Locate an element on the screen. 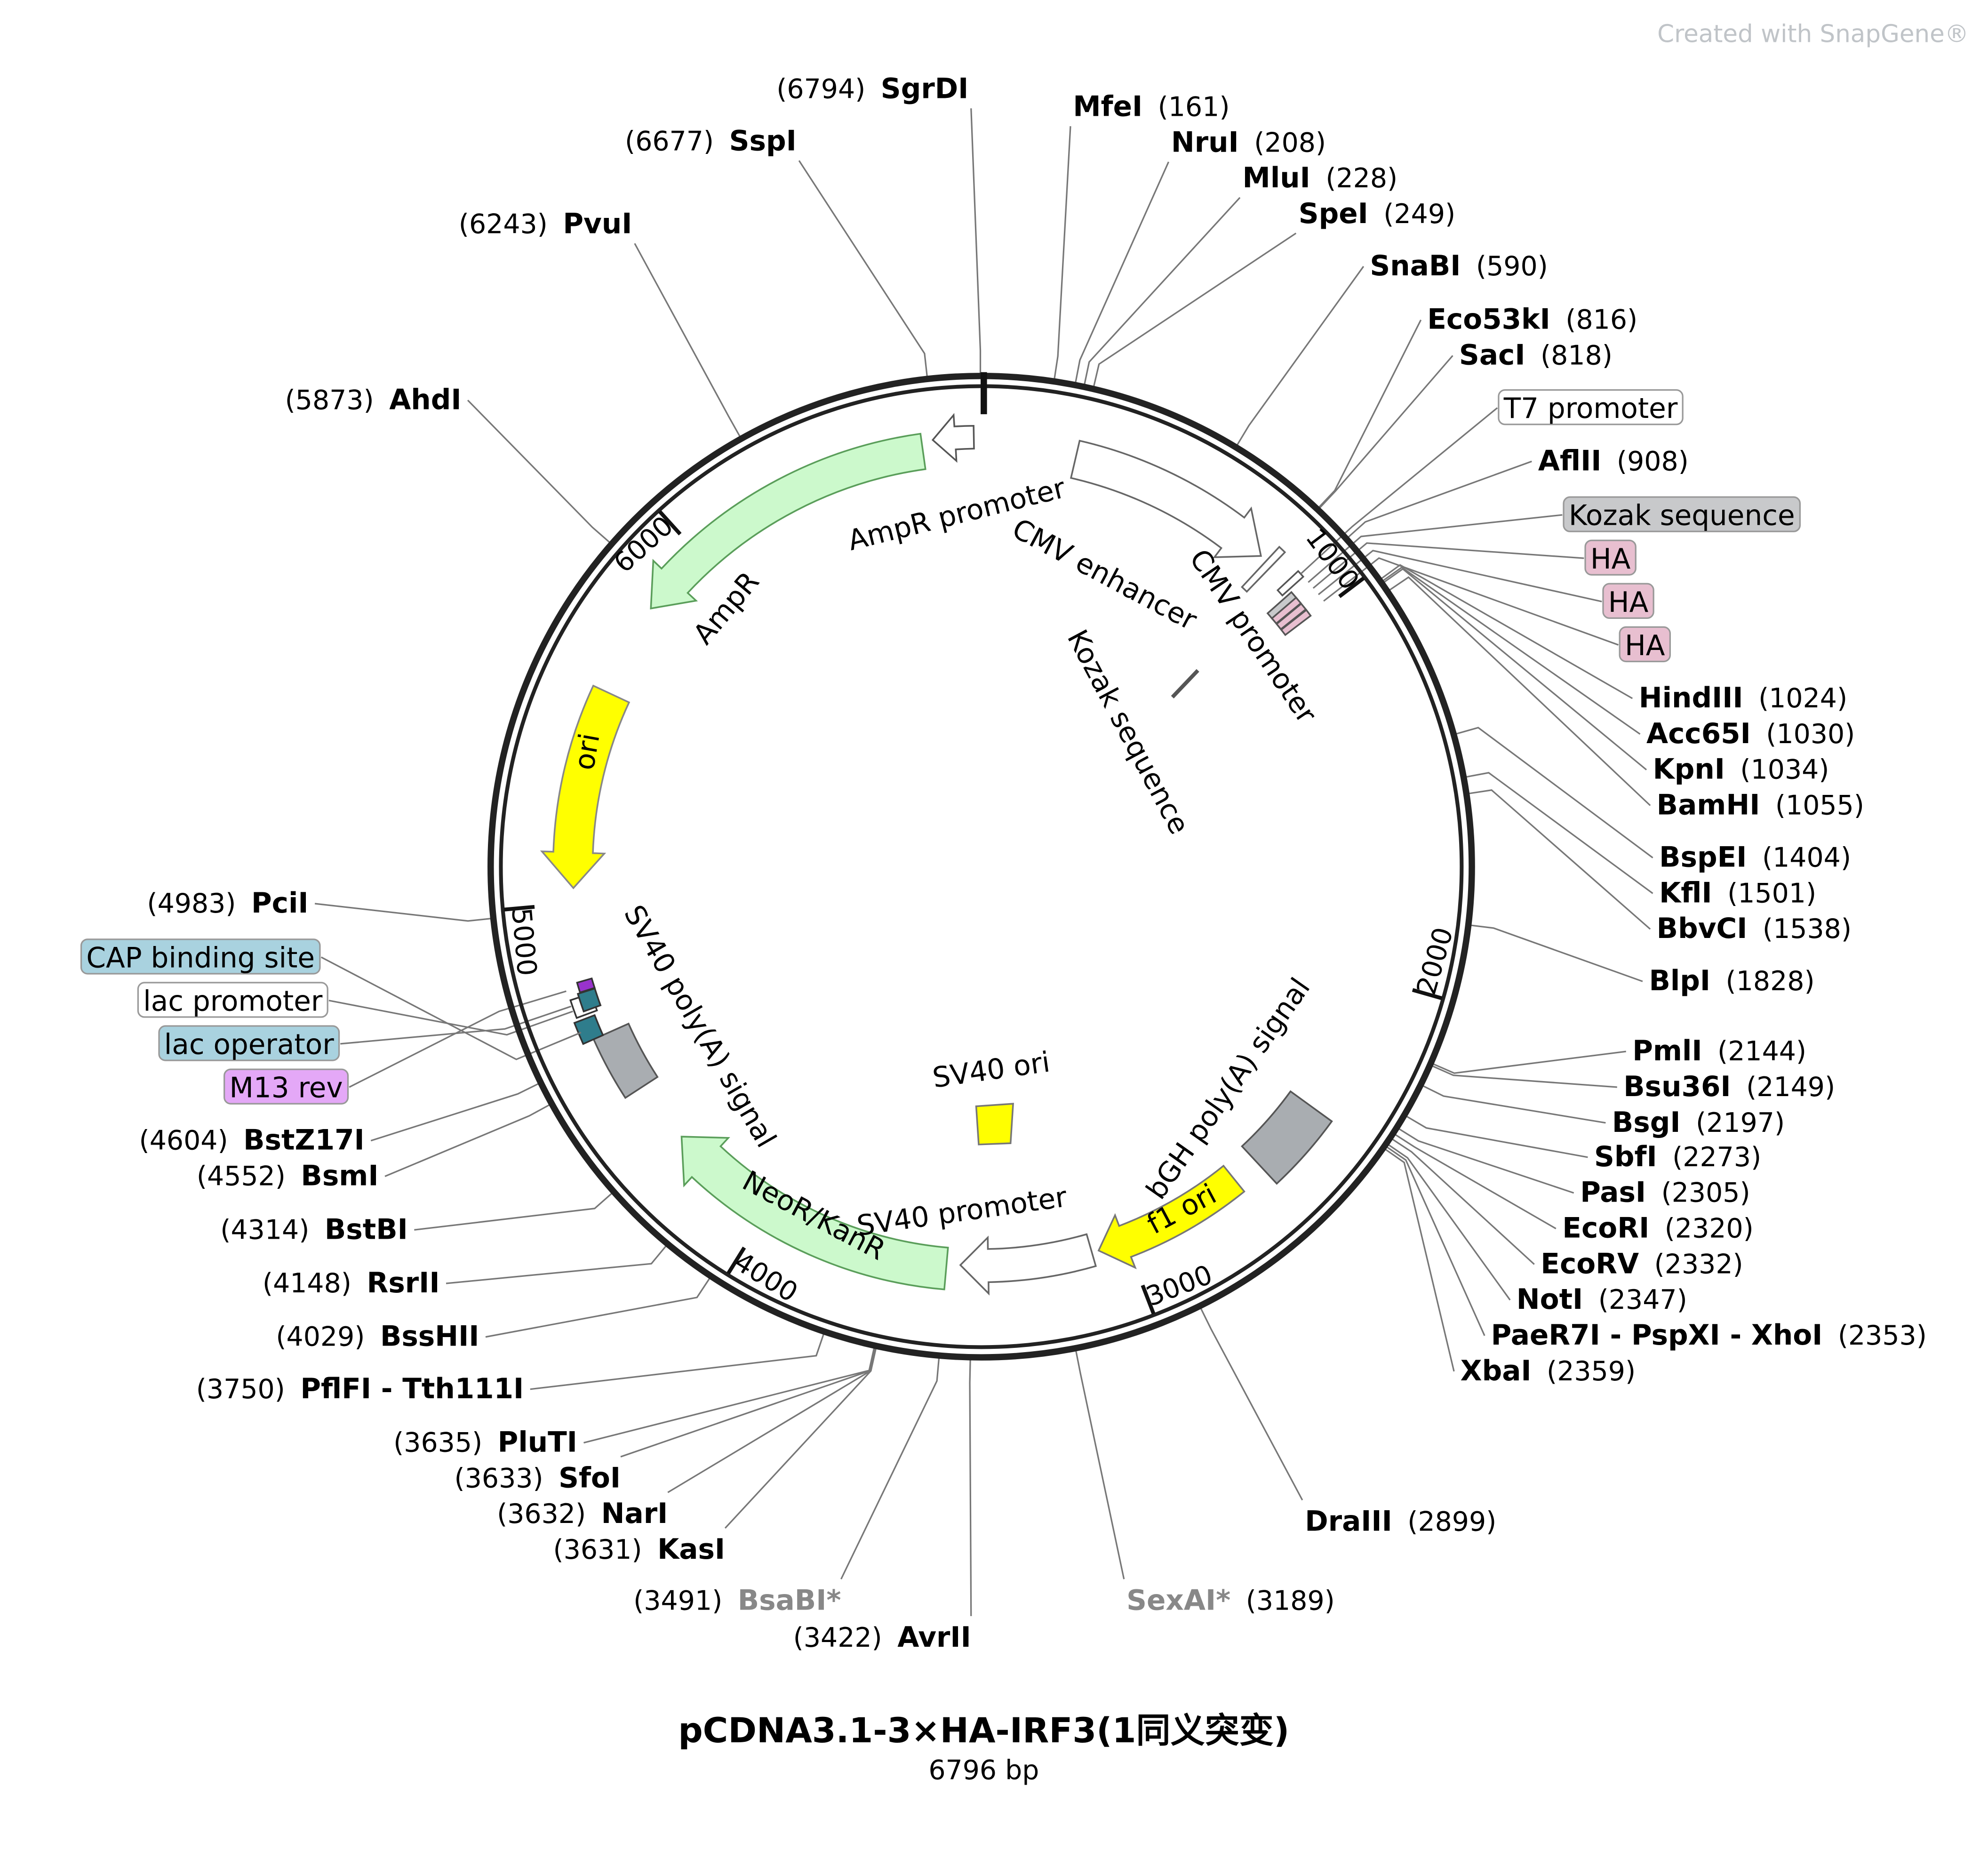  enzyme-name: KflI is located at coordinates (1685, 893).